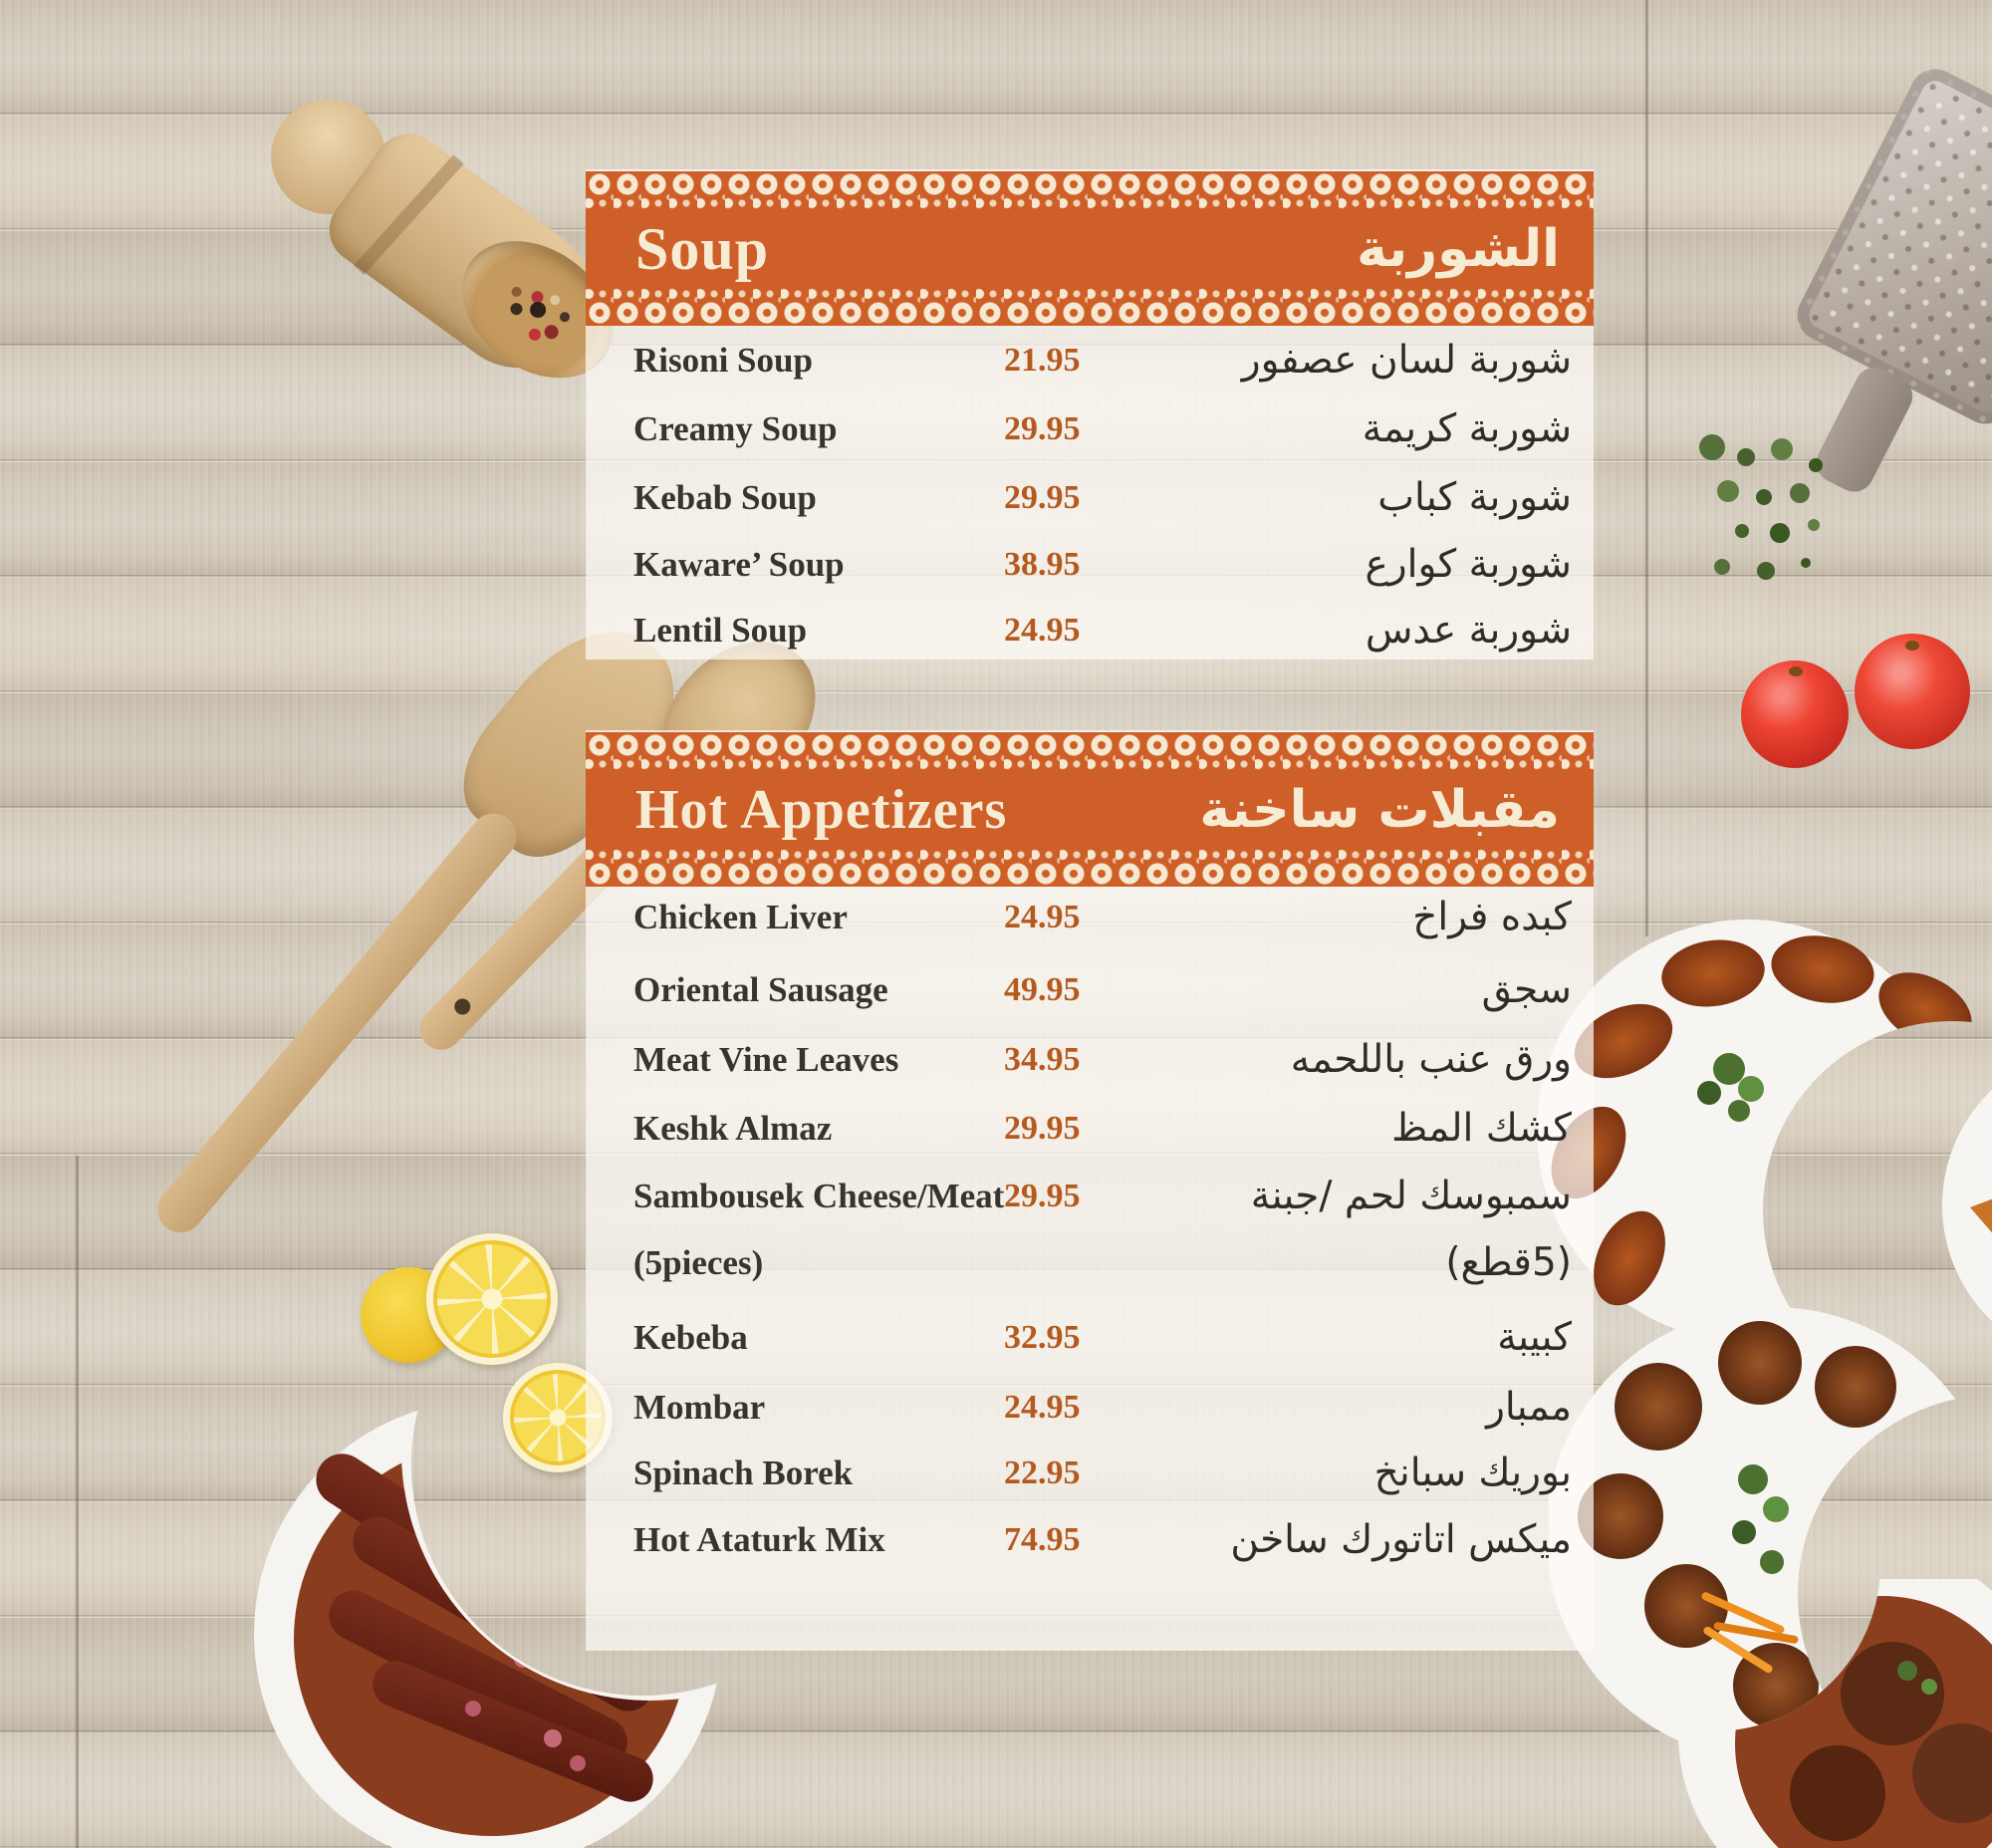 The width and height of the screenshot is (1992, 1848). I want to click on menu-item-row: Risoni Soup 21.95 شوربة لسان عصفور, so click(1090, 361).